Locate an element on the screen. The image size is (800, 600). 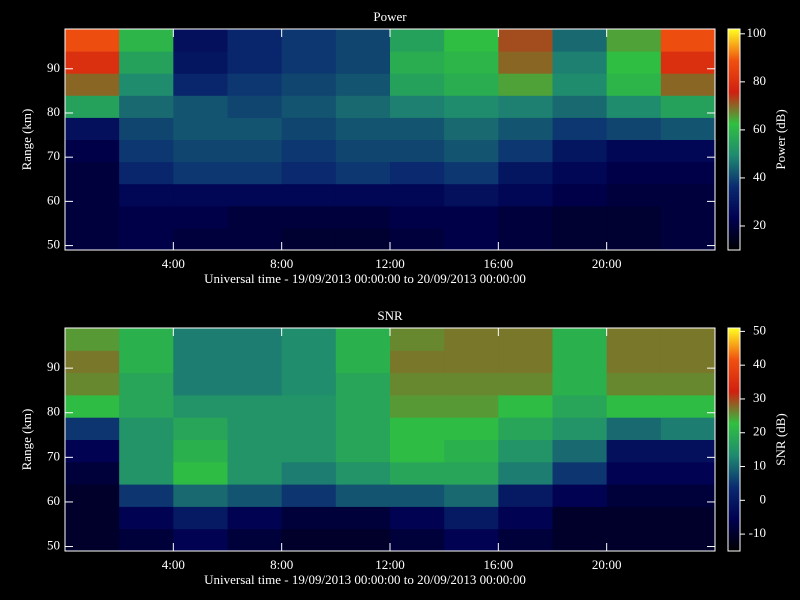
y-tick-label: 80 is located at coordinates (53, 411).